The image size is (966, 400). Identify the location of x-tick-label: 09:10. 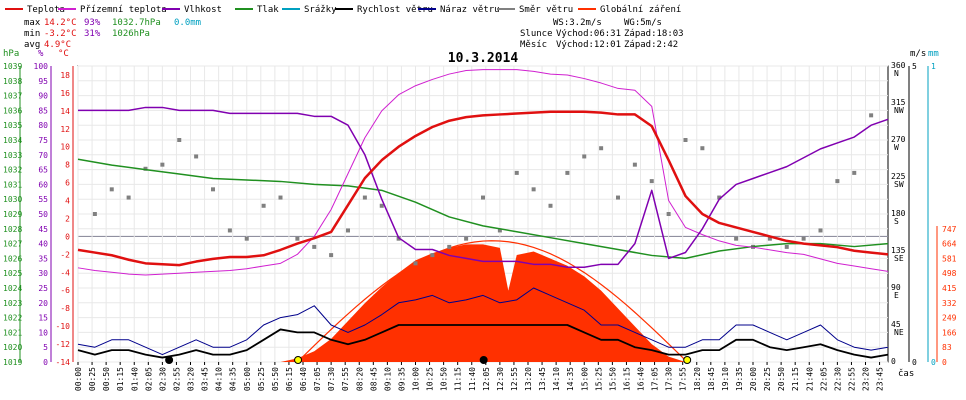
(387, 379).